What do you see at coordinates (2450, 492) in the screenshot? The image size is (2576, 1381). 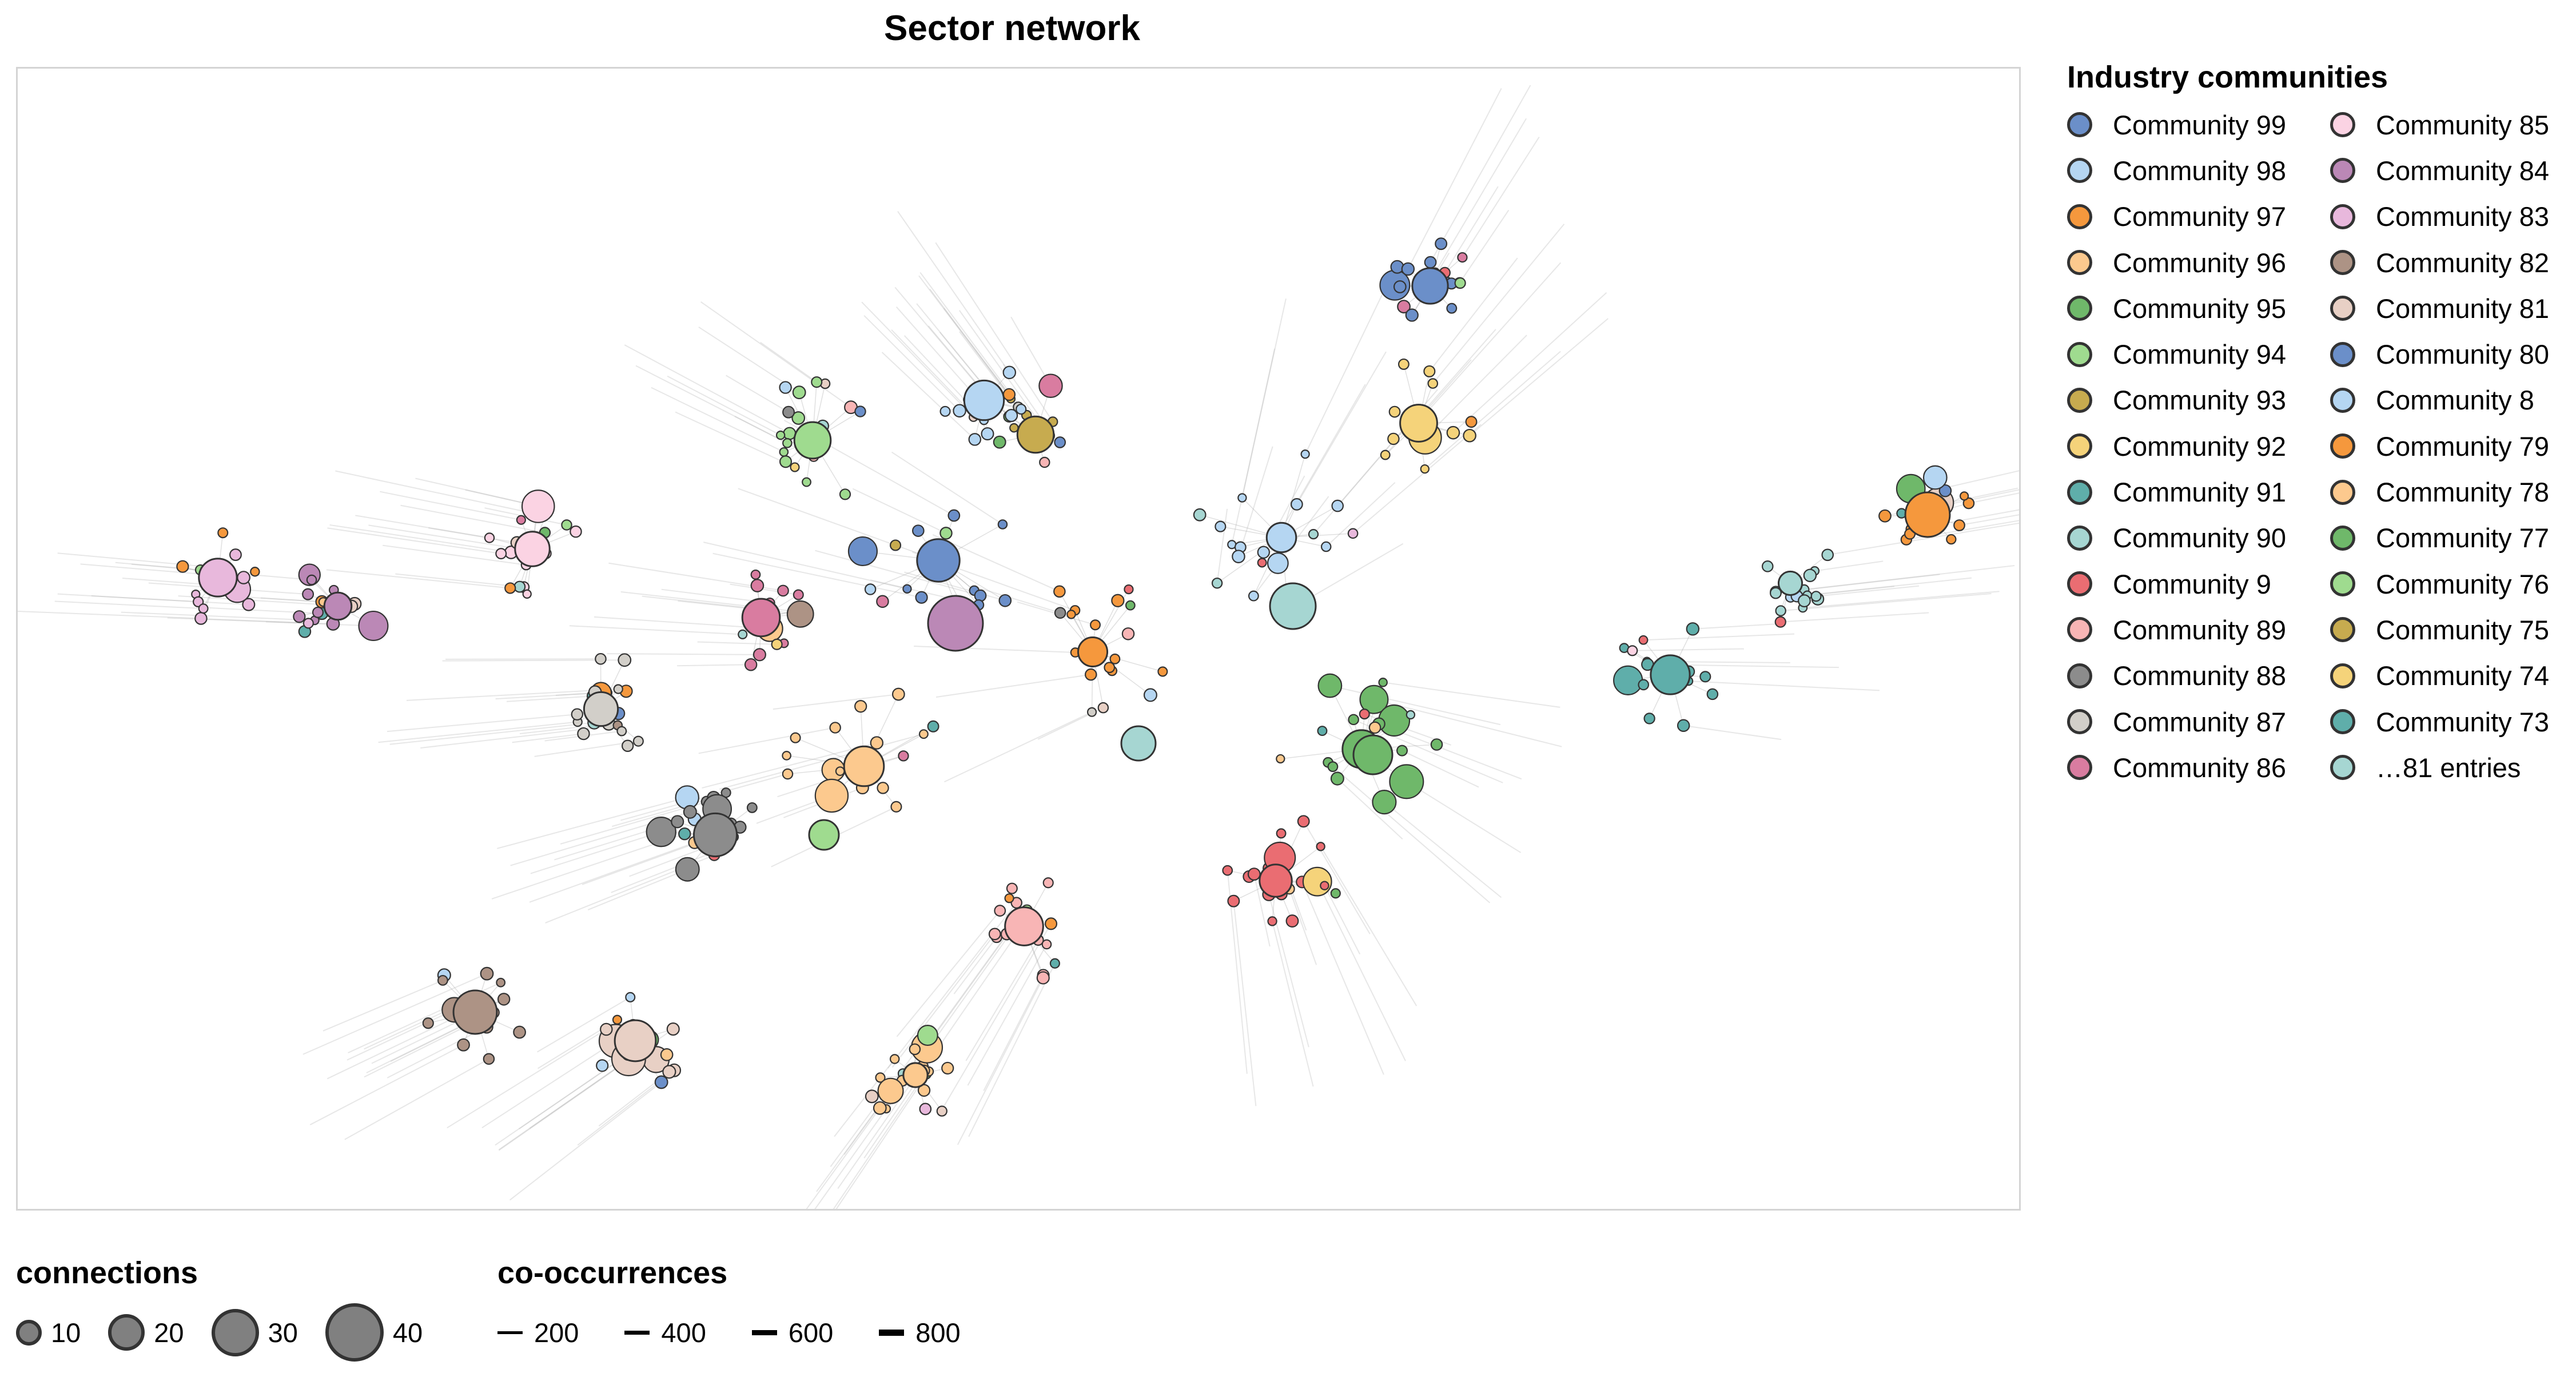 I see `legend-item: Community 78` at bounding box center [2450, 492].